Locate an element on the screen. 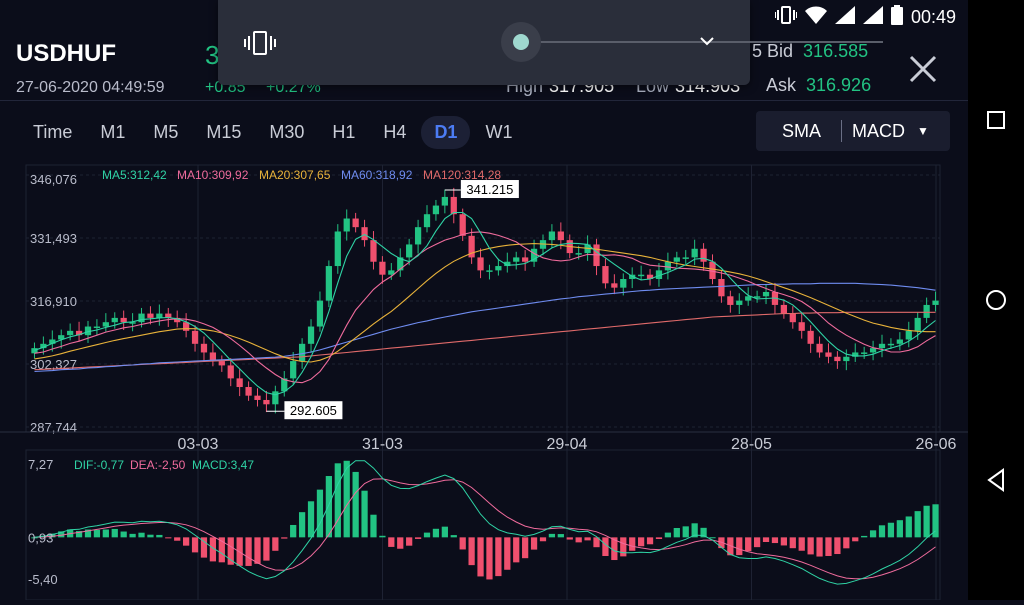 Image resolution: width=1024 pixels, height=605 pixels. status-bar: 00:49 is located at coordinates (864, 17).